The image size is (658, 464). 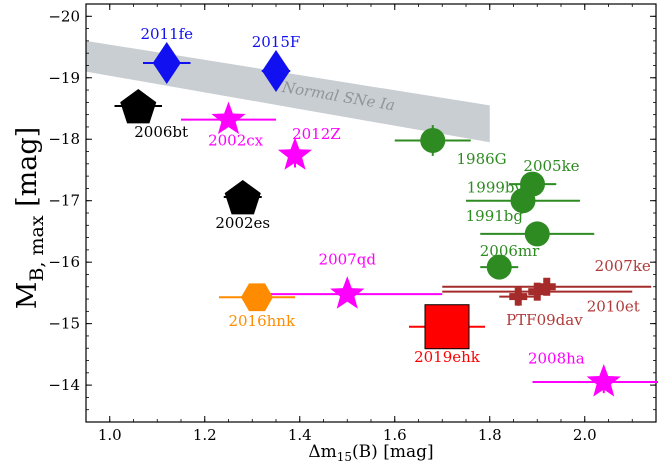 I want to click on y-tick-label: −20, so click(x=64, y=16).